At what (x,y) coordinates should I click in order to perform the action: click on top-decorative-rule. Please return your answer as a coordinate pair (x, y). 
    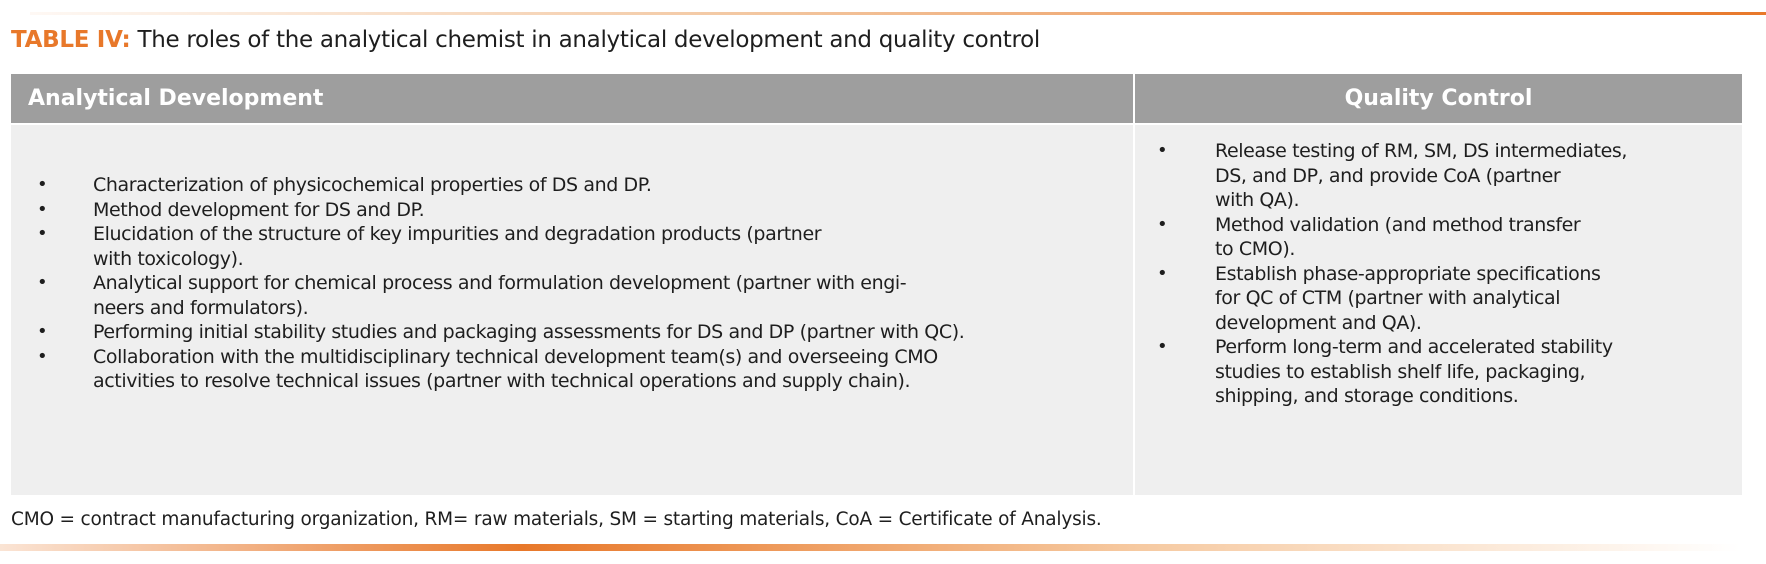
    Looking at the image, I should click on (898, 13).